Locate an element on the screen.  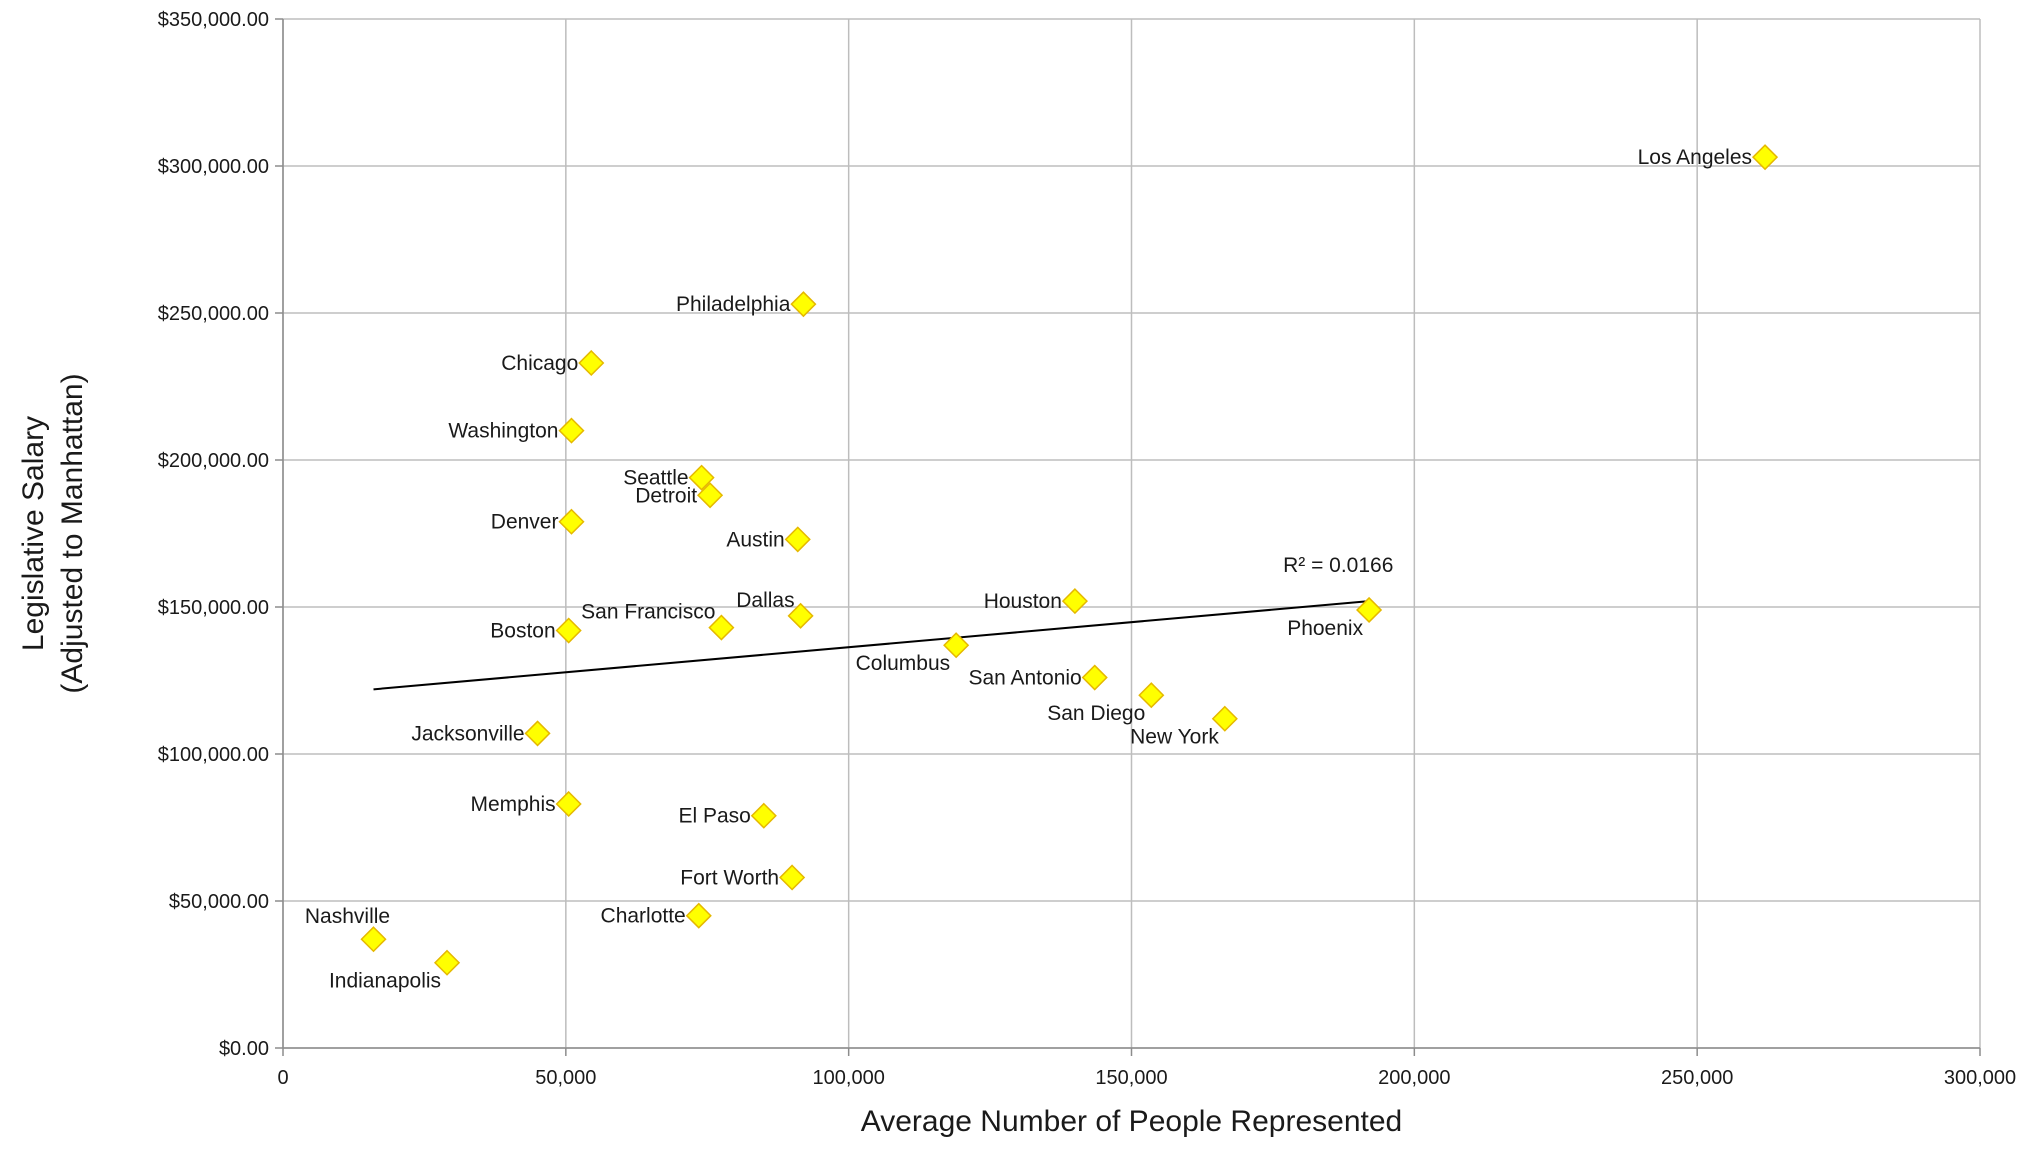
point-label: New York is located at coordinates (1174, 737).